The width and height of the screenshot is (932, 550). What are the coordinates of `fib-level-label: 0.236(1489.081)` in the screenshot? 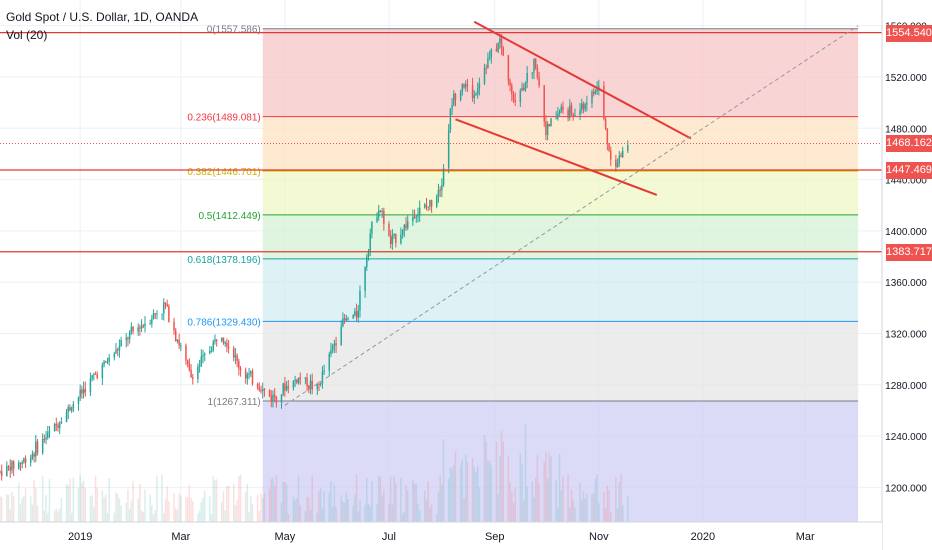 It's located at (223, 118).